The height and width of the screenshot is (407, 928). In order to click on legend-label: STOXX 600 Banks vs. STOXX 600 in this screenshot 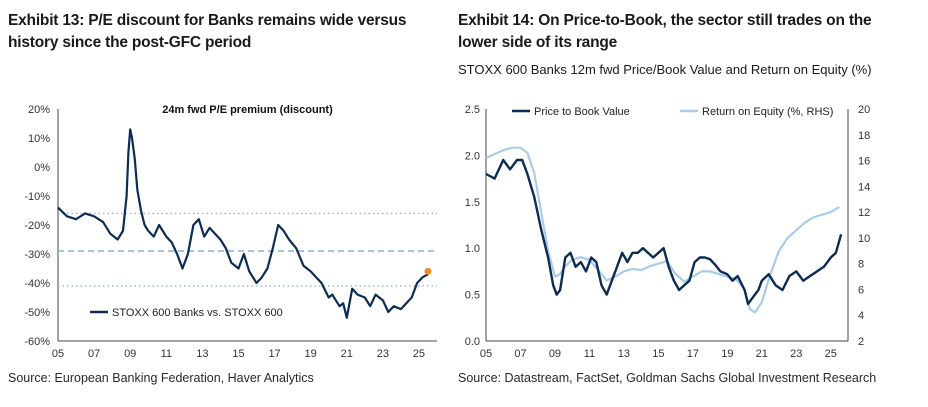, I will do `click(197, 313)`.